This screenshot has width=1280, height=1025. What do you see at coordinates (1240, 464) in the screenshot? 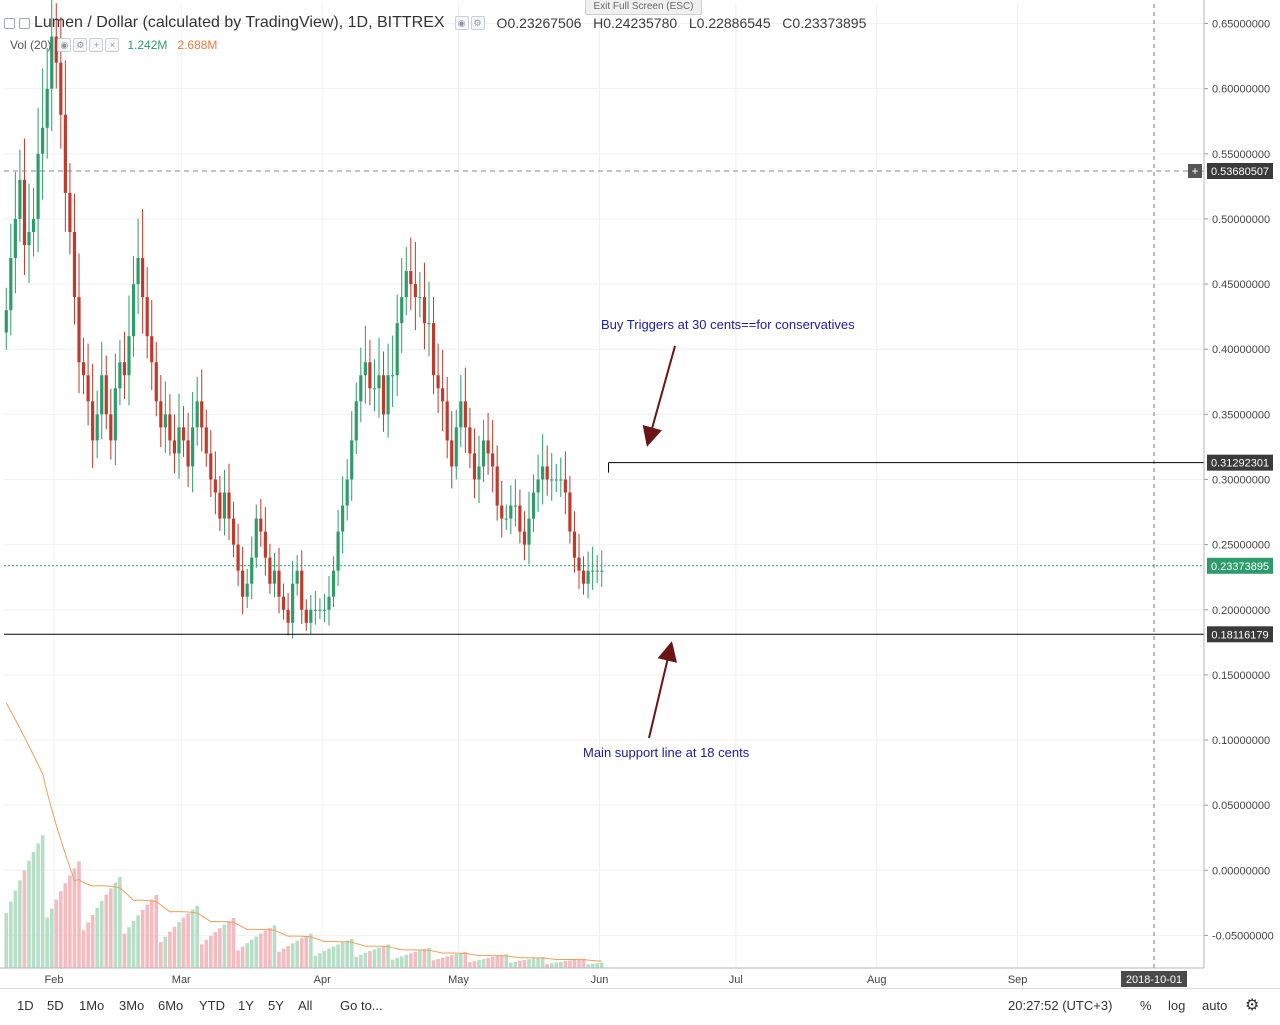
I see `price-label: 0.31292301` at bounding box center [1240, 464].